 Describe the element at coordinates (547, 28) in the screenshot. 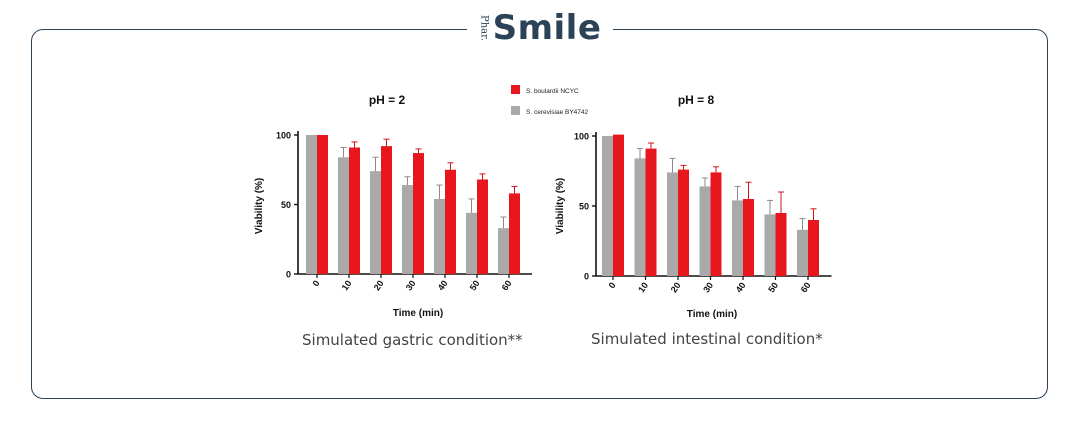

I see `brand-name: Smile` at that location.